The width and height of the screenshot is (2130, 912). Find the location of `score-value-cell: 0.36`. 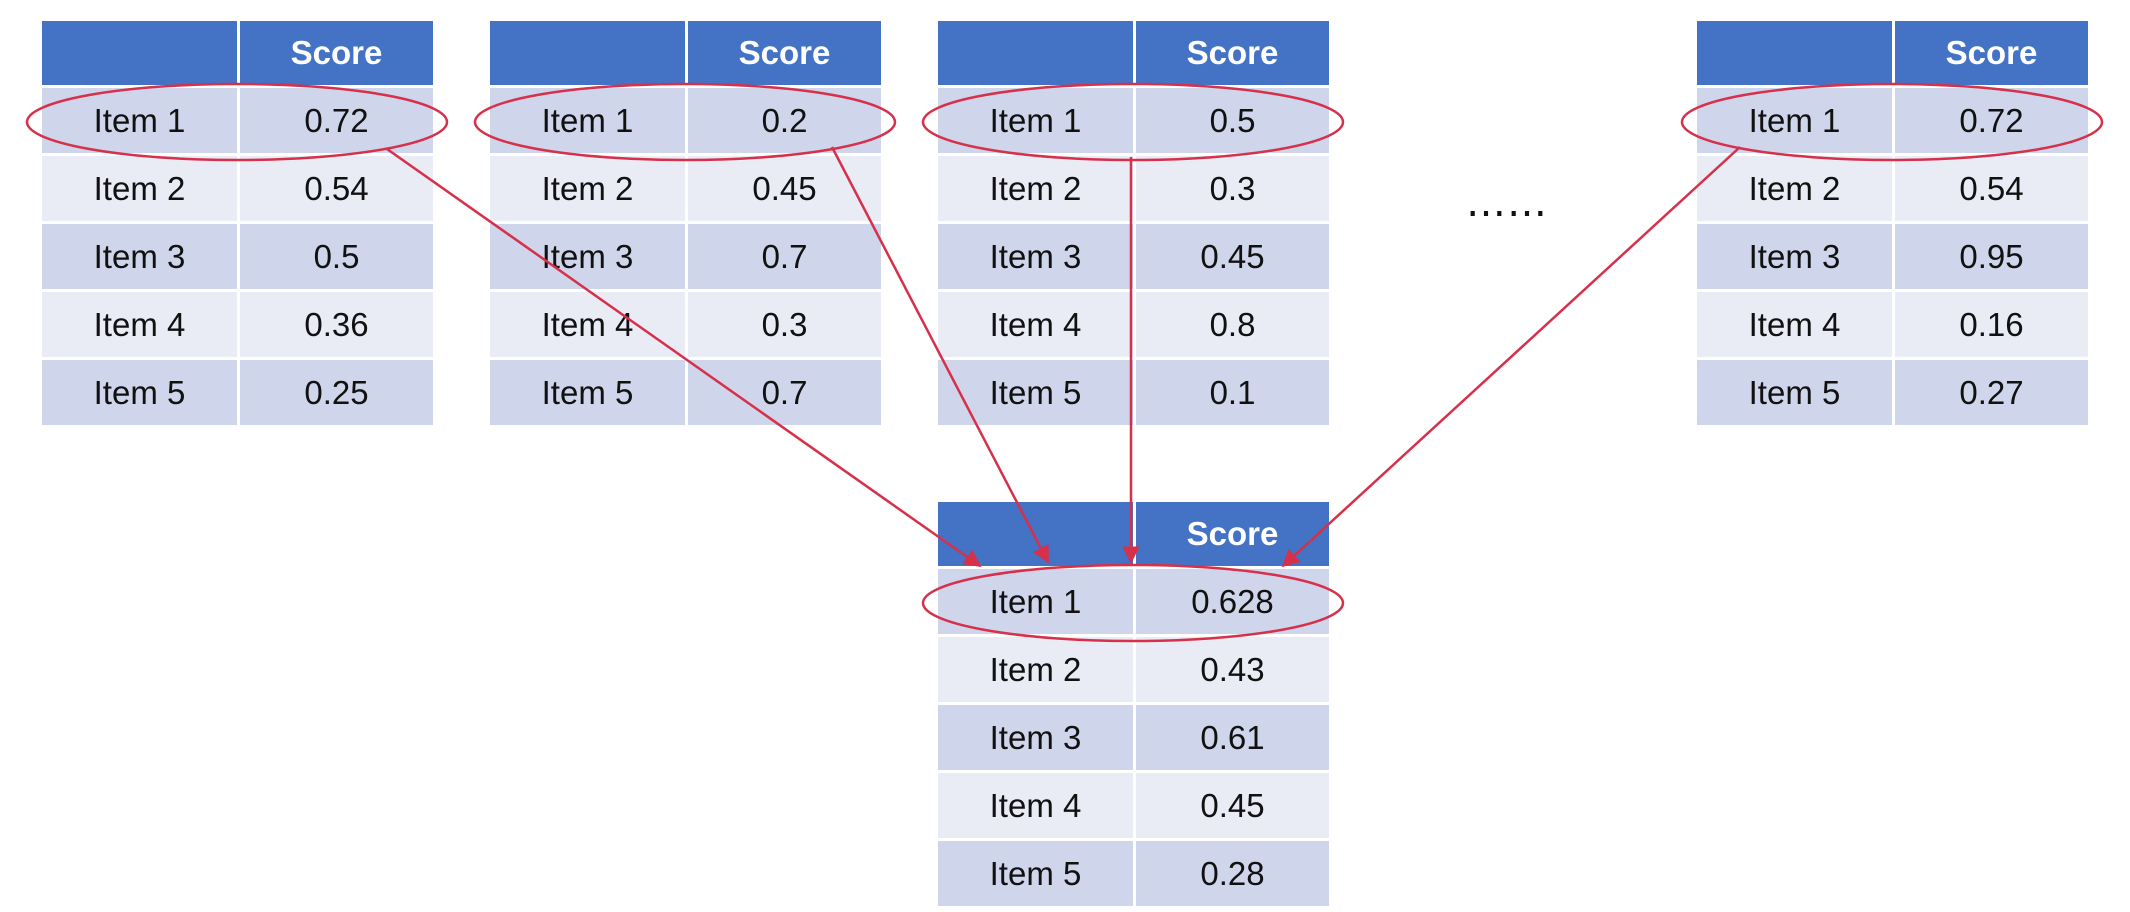

score-value-cell: 0.36 is located at coordinates (335, 323).